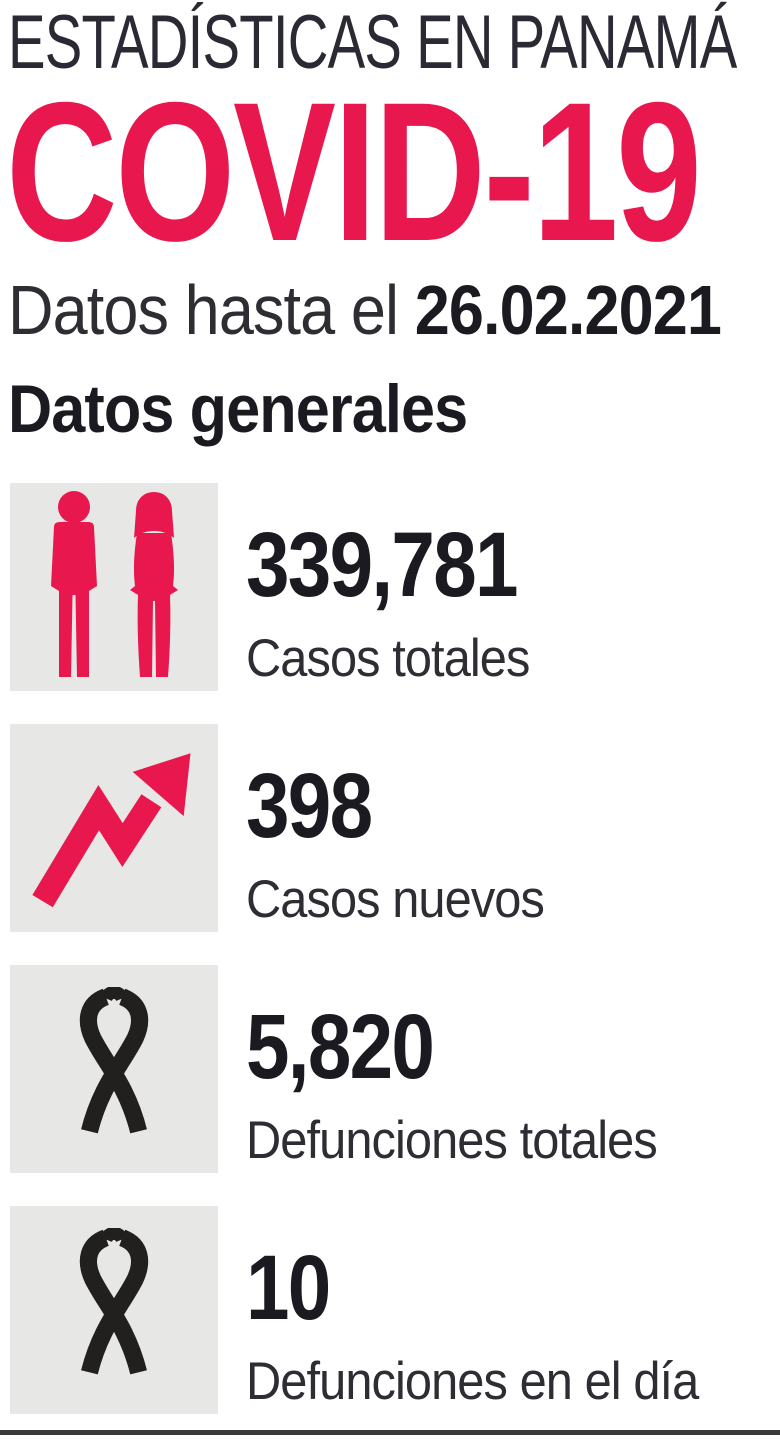 The width and height of the screenshot is (780, 1444). I want to click on stat-text: 10 Defunciones en el día, so click(492, 1310).